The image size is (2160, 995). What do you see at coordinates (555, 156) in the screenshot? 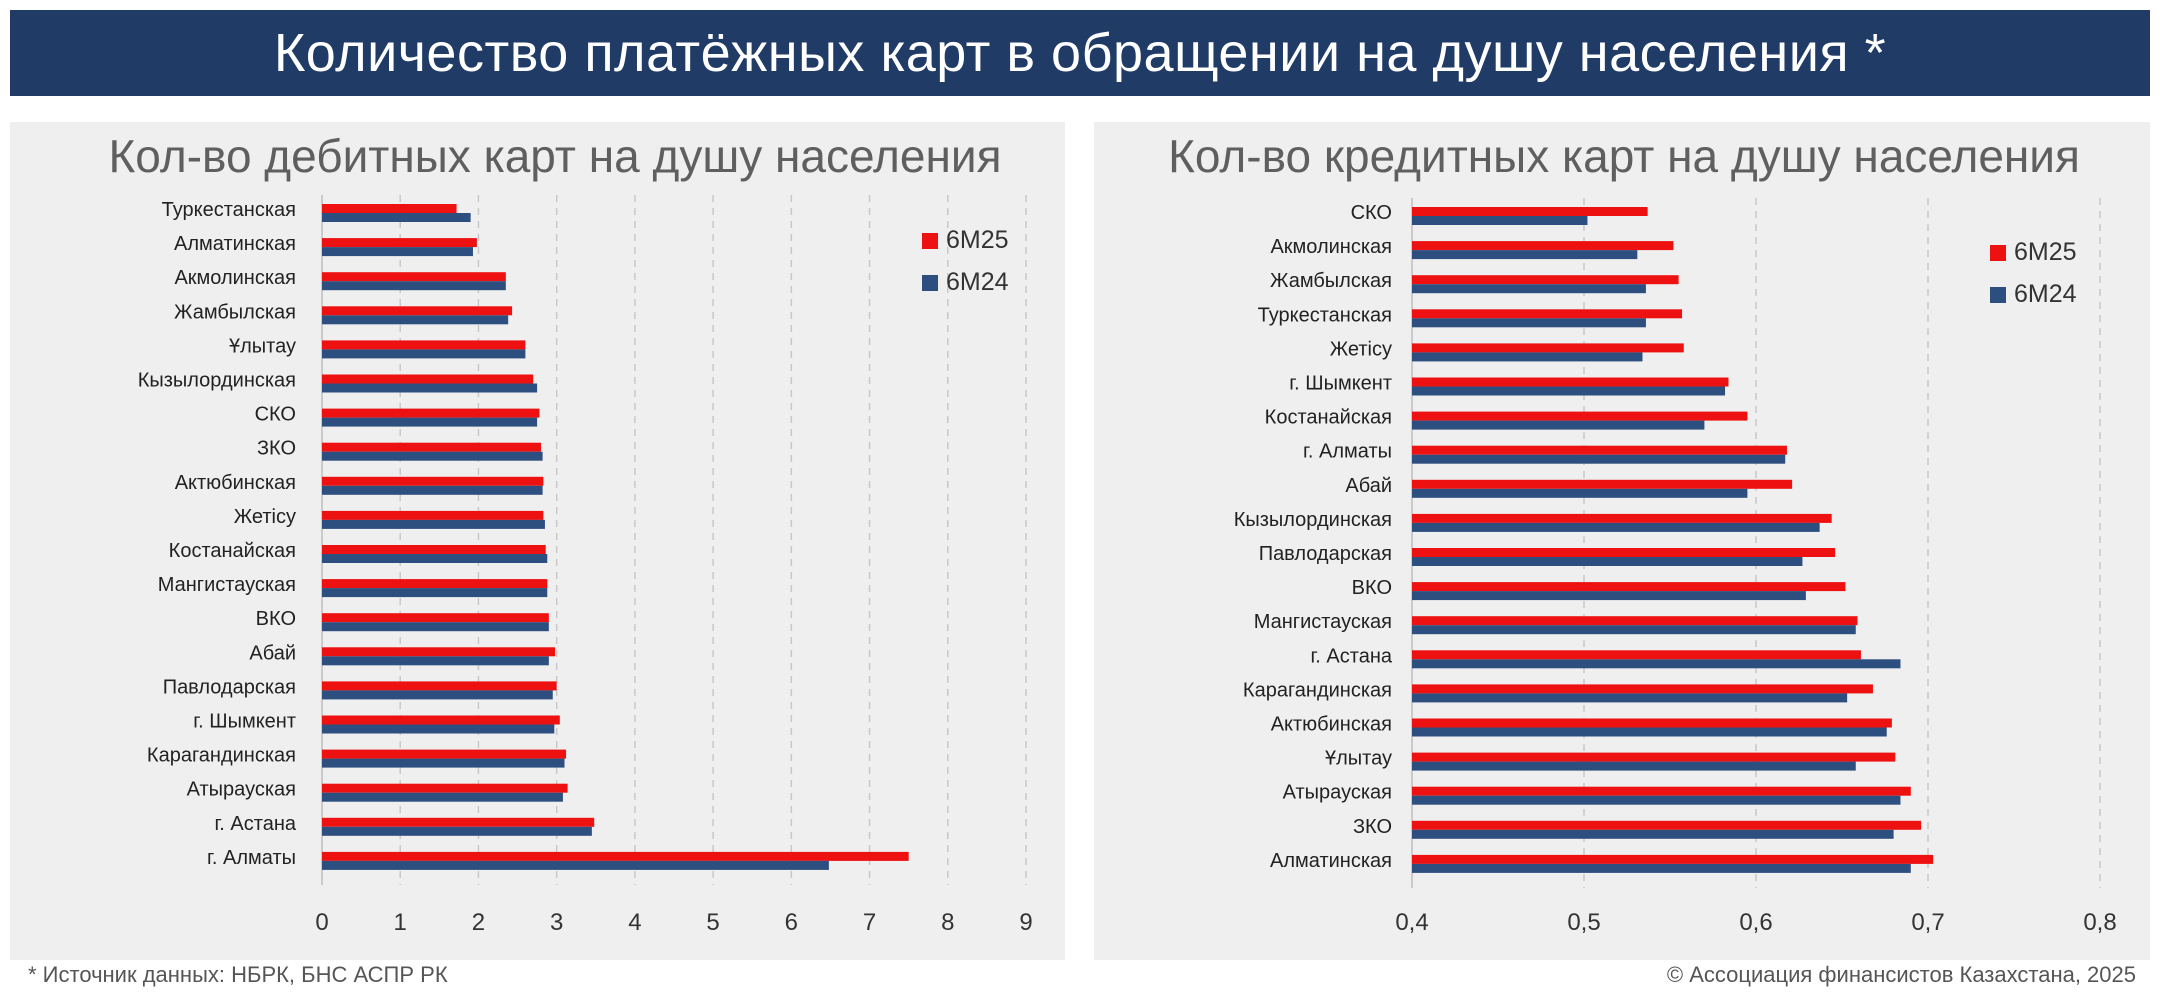
I see `debit-chart-title: Кол-во дебитных карт на душу населения` at bounding box center [555, 156].